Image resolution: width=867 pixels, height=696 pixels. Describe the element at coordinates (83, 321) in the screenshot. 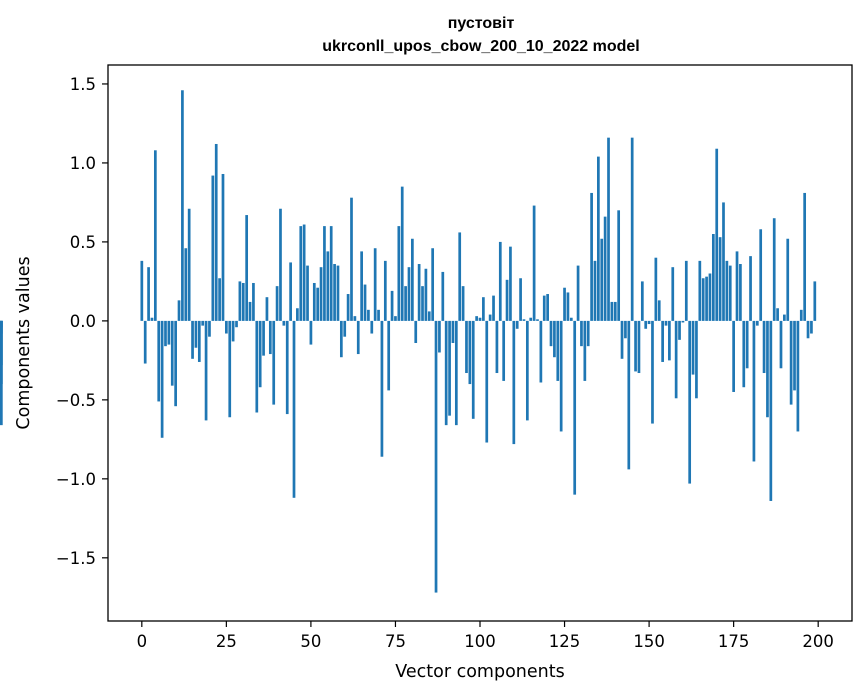

I see `y-tick-label: 0.0` at that location.